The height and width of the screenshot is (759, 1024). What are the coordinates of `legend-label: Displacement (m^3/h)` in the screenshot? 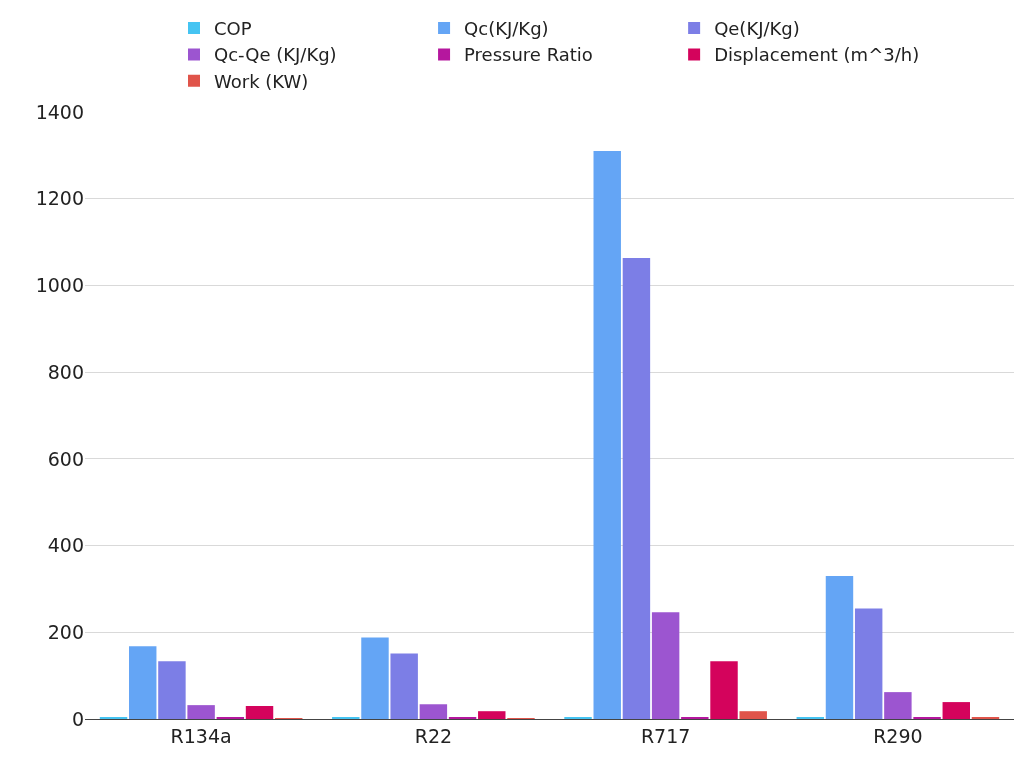 It's located at (817, 55).